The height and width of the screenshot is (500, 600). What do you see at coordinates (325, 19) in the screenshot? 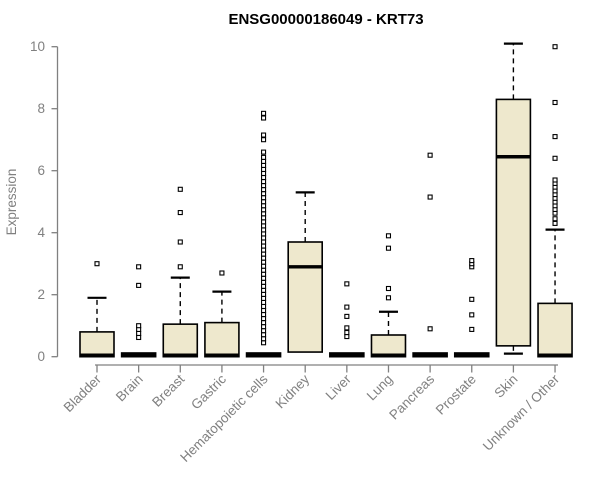
I see `chart-title: ENSG00000186049 - KRT73` at bounding box center [325, 19].